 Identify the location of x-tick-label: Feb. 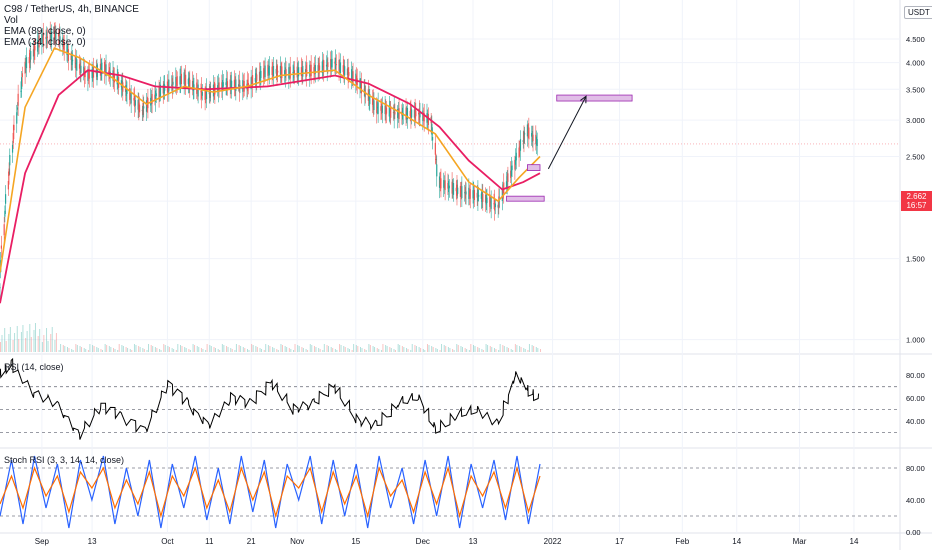
(682, 541).